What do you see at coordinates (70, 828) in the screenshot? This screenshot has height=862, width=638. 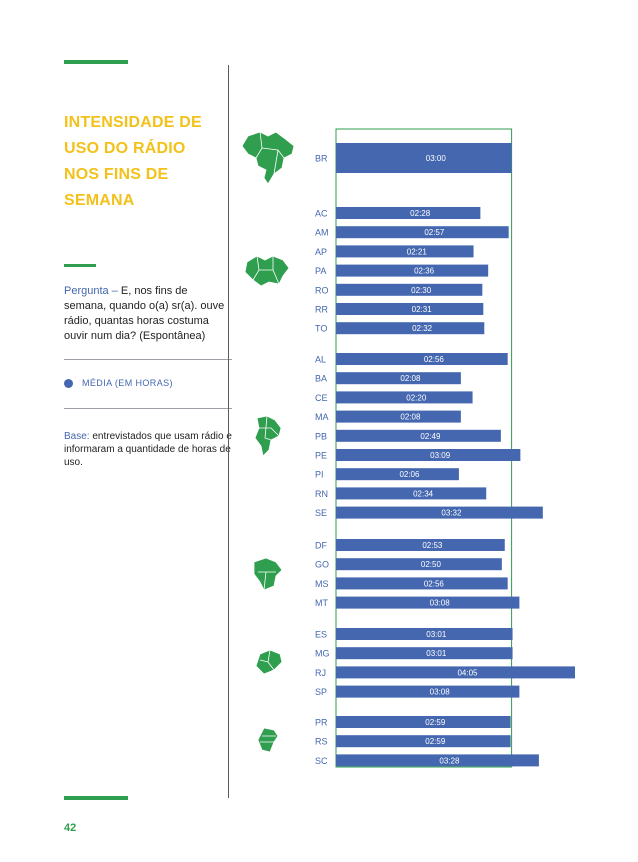 I see `page-number: 42` at bounding box center [70, 828].